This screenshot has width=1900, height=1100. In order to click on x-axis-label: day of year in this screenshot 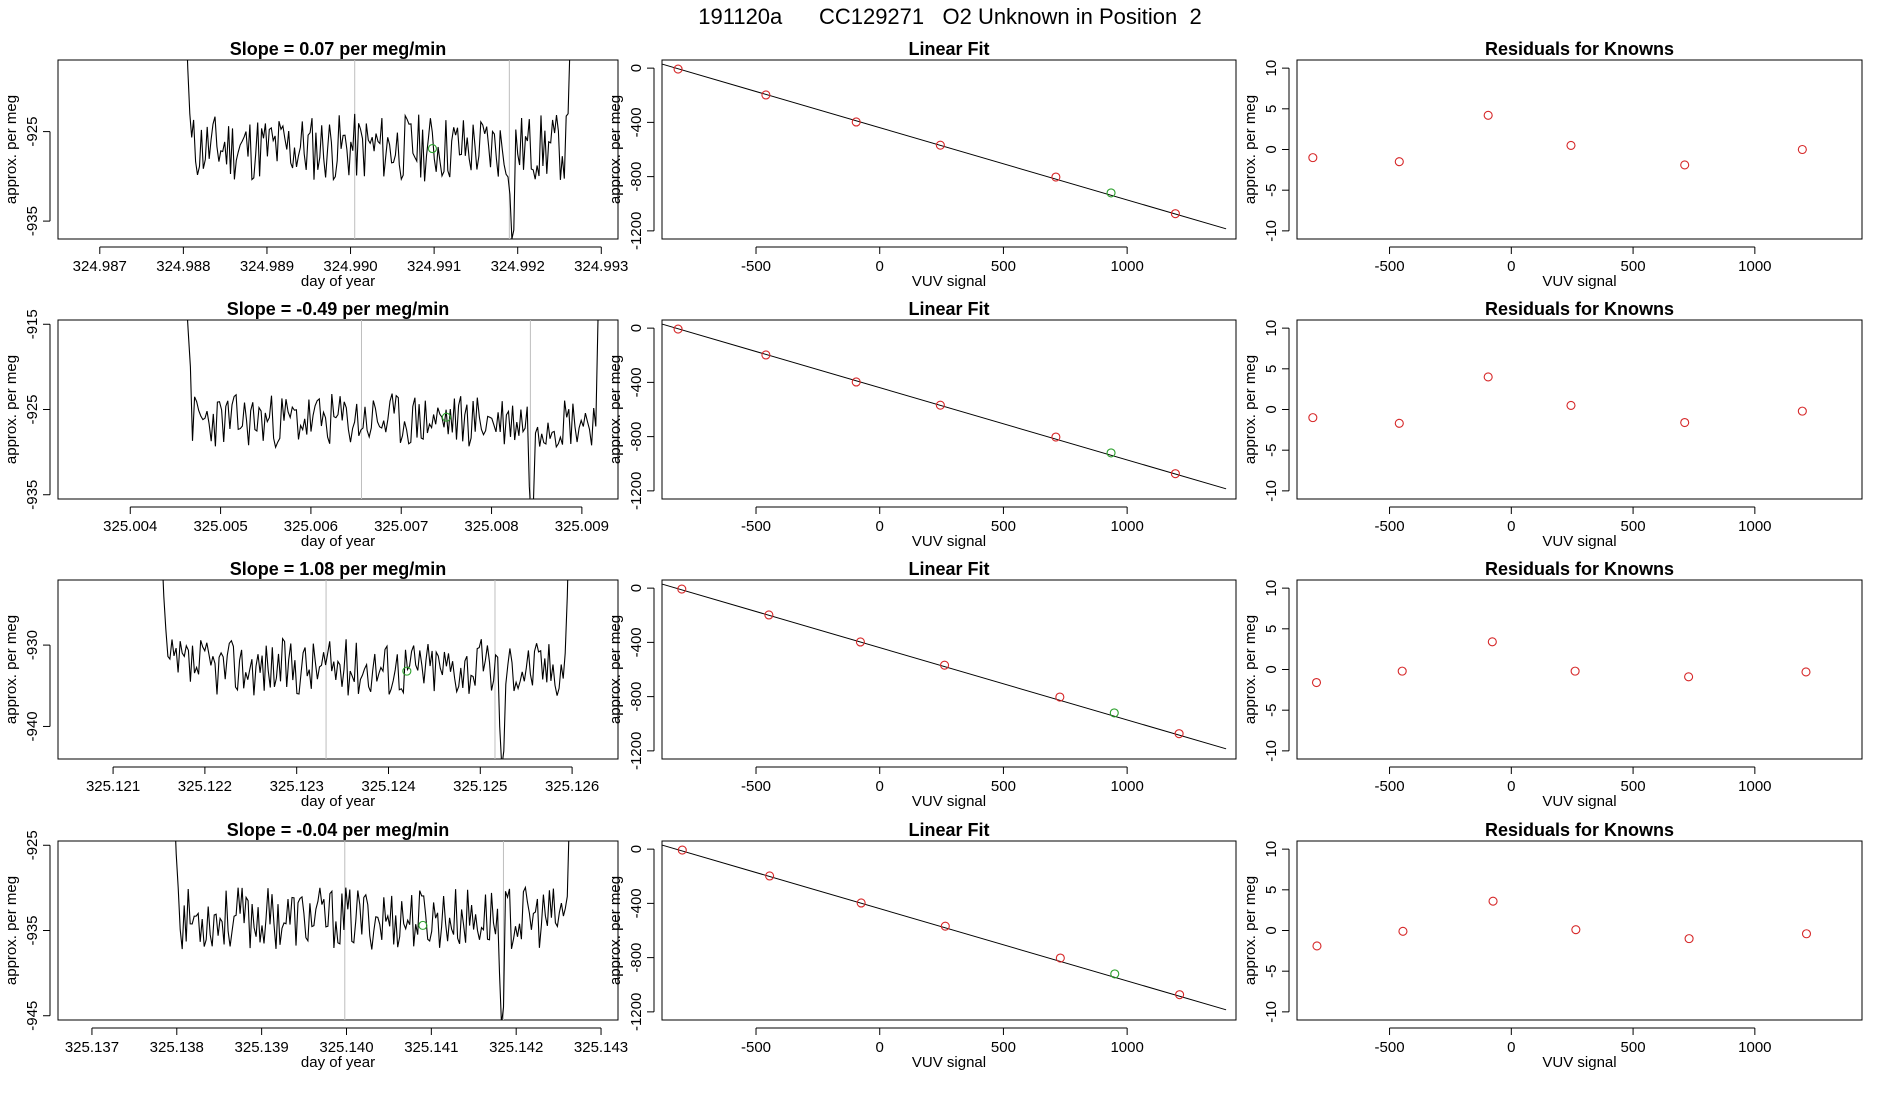, I will do `click(338, 541)`.